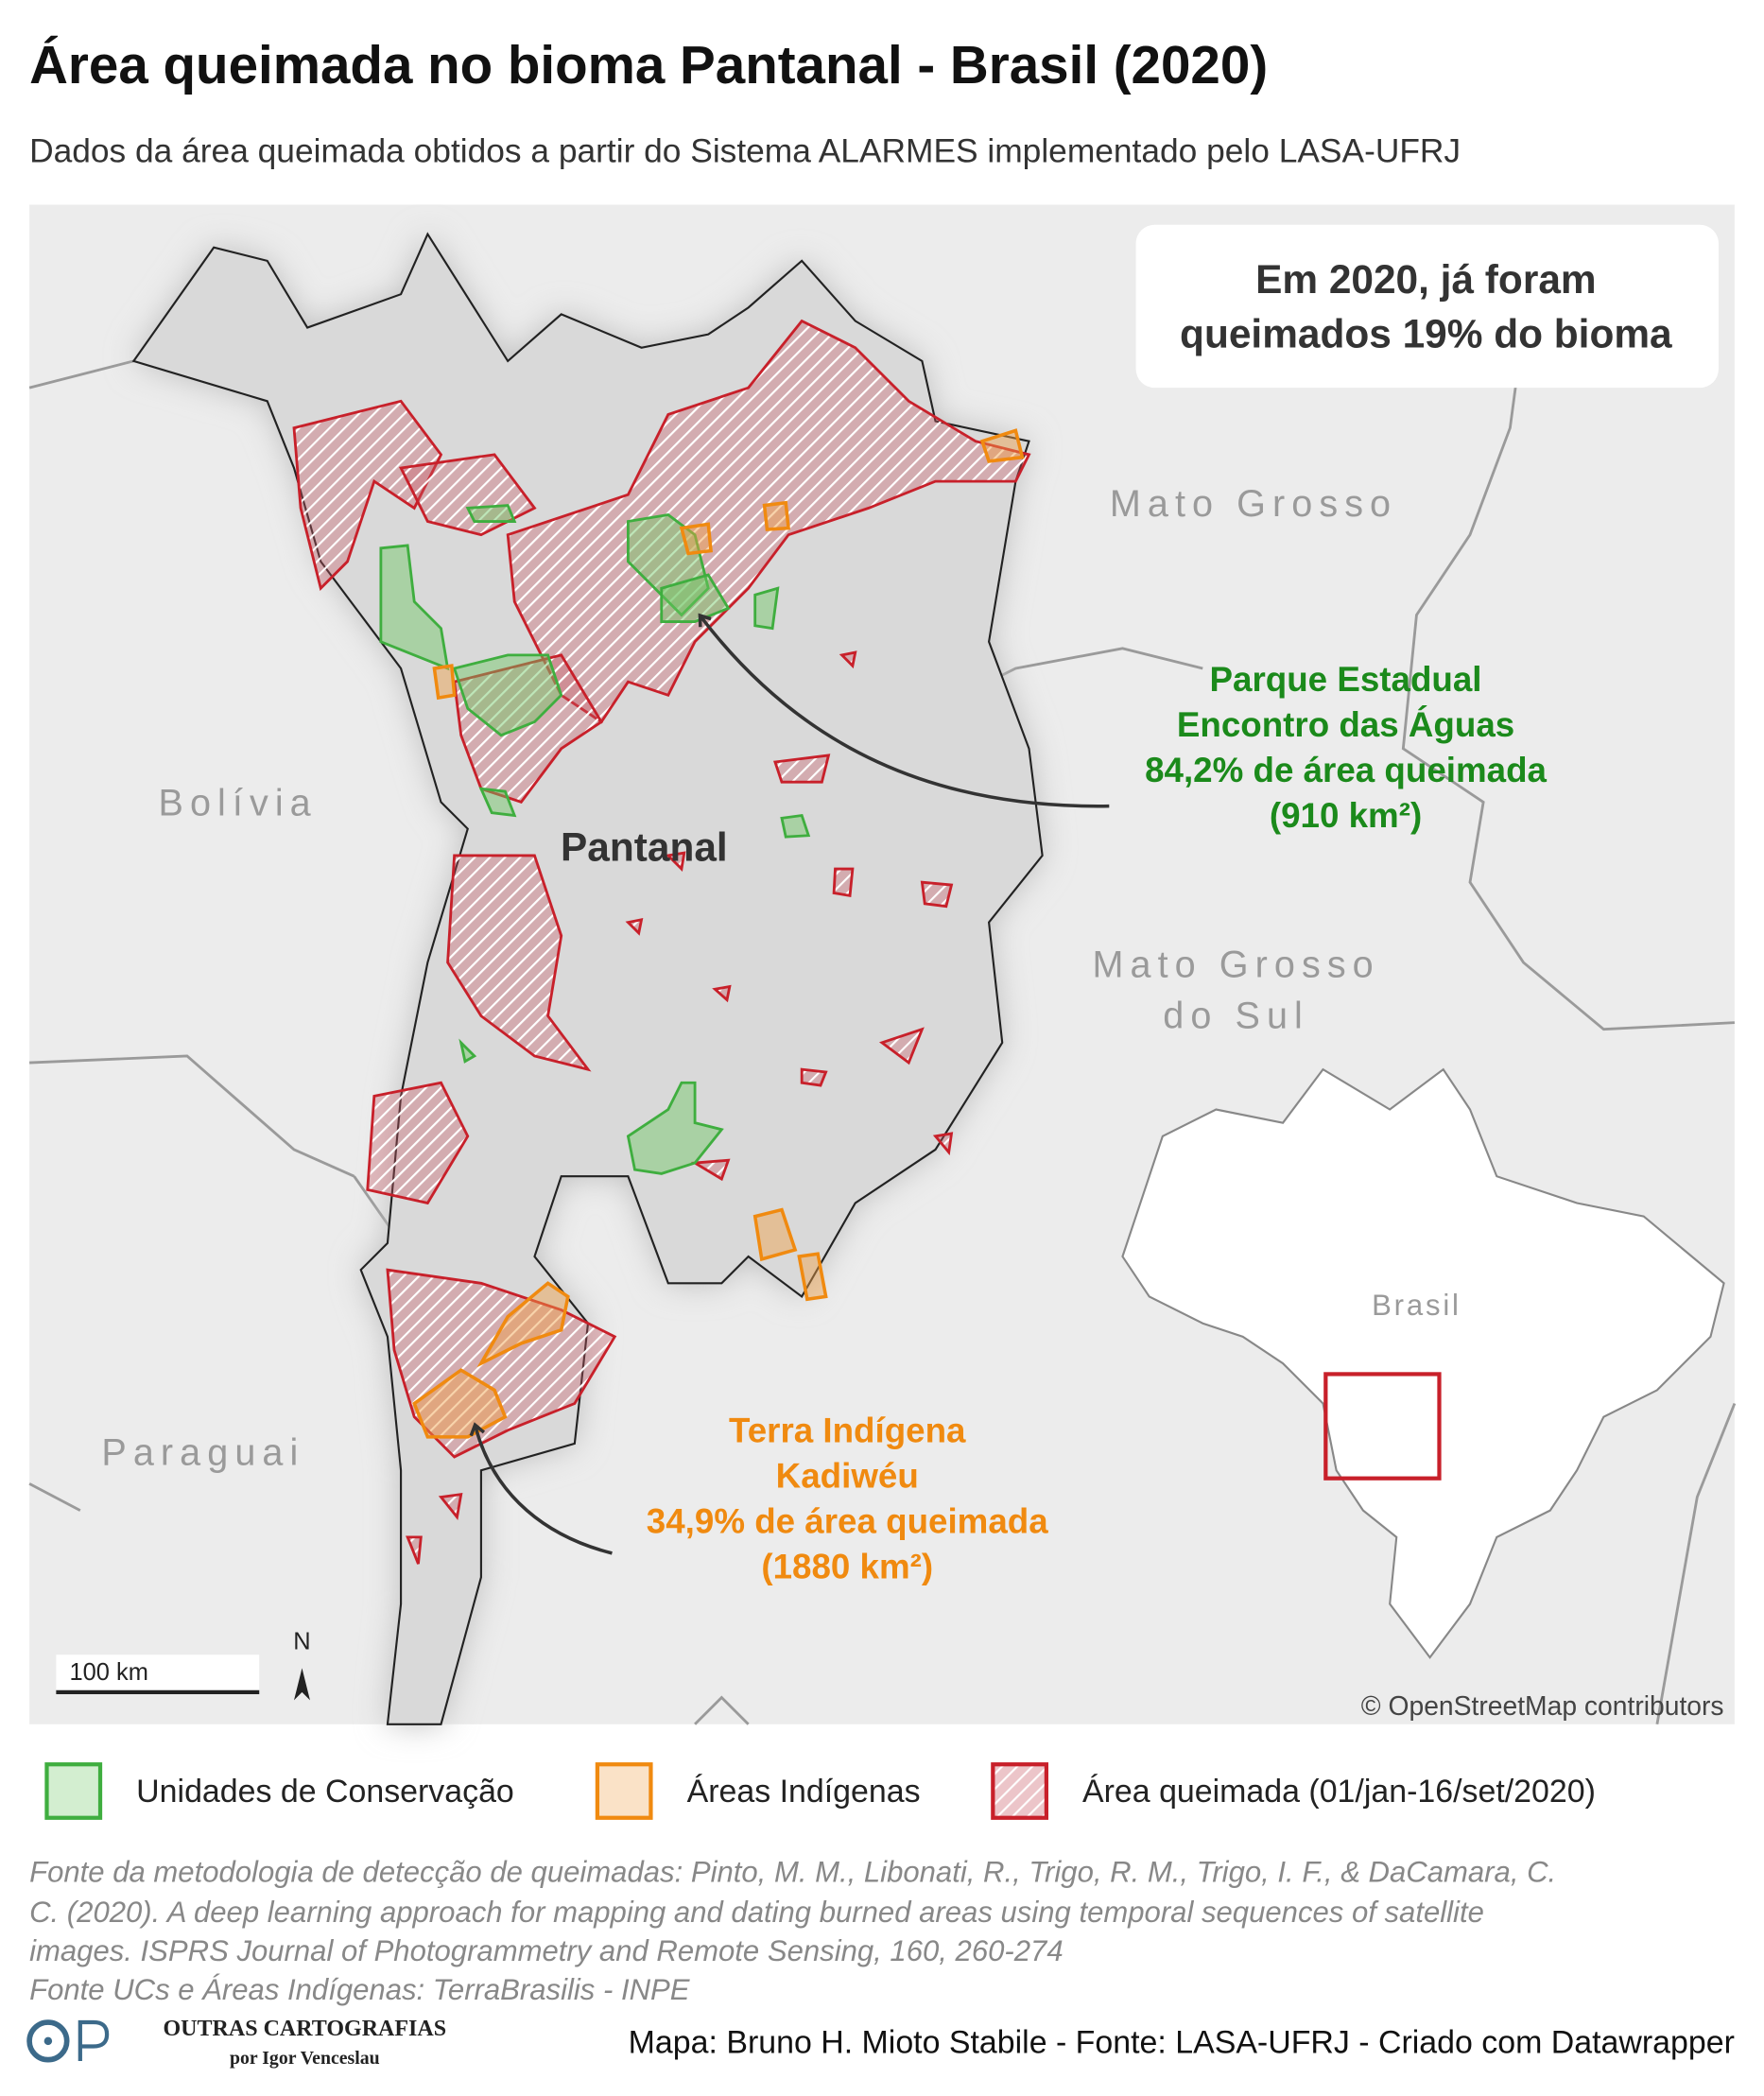 The height and width of the screenshot is (2096, 1764). What do you see at coordinates (236, 2043) in the screenshot?
I see `logo: OUTRAS CARTOGRAFIAS por Igor Venceslau` at bounding box center [236, 2043].